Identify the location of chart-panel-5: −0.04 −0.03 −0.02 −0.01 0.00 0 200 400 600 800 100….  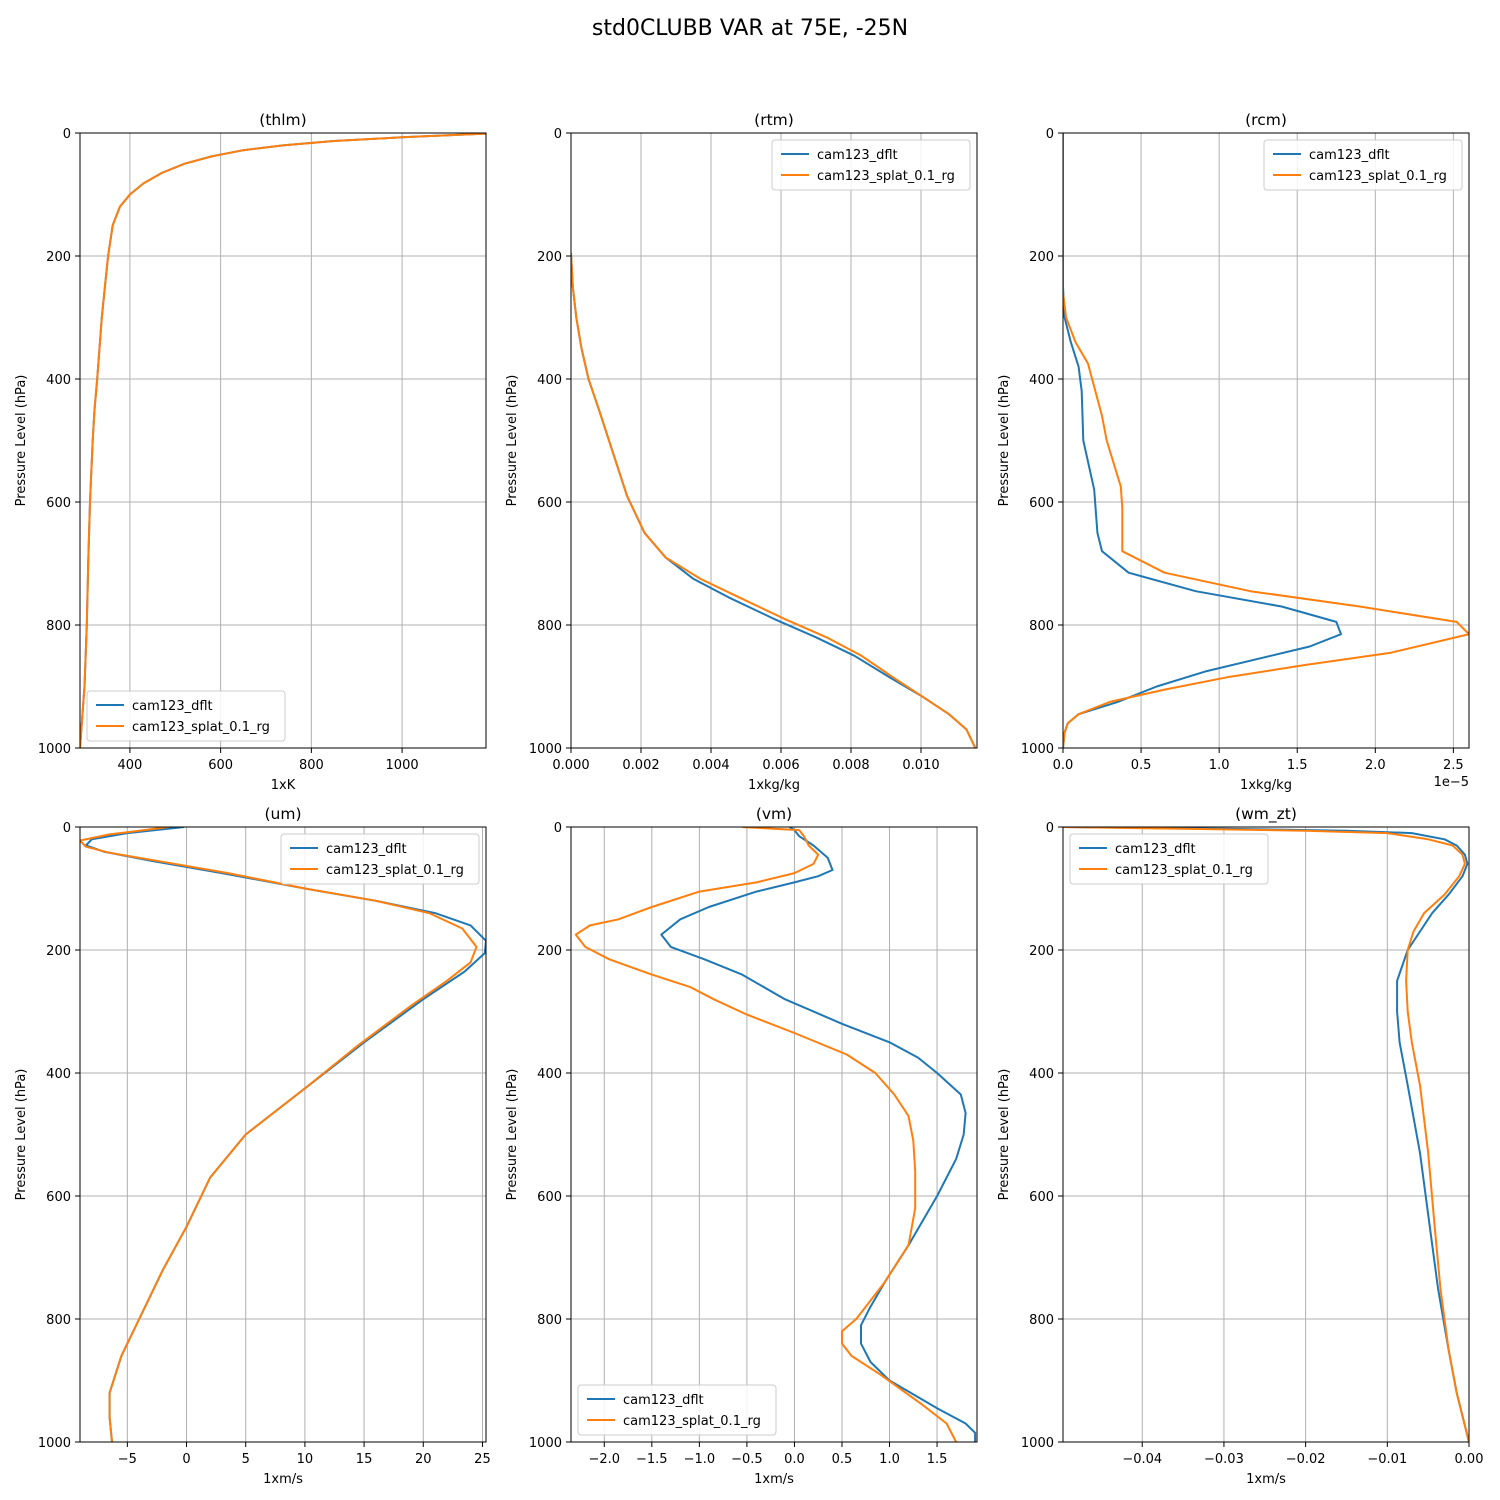
(1240, 1146).